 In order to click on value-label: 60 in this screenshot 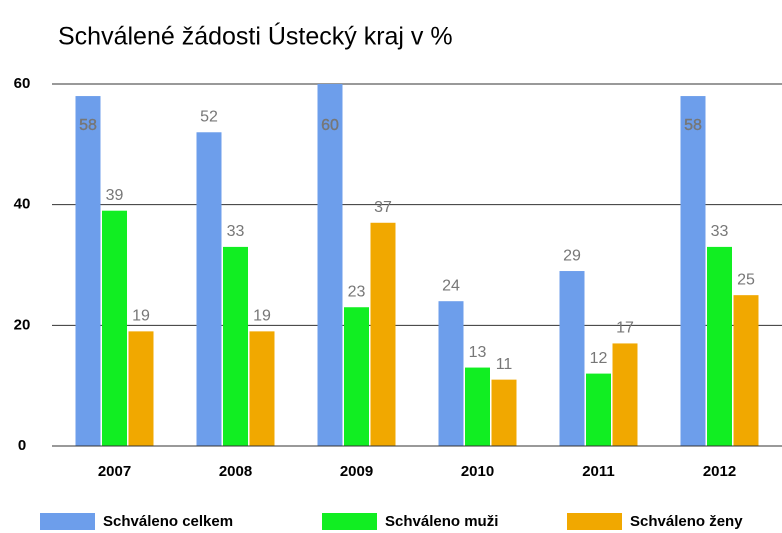, I will do `click(330, 125)`.